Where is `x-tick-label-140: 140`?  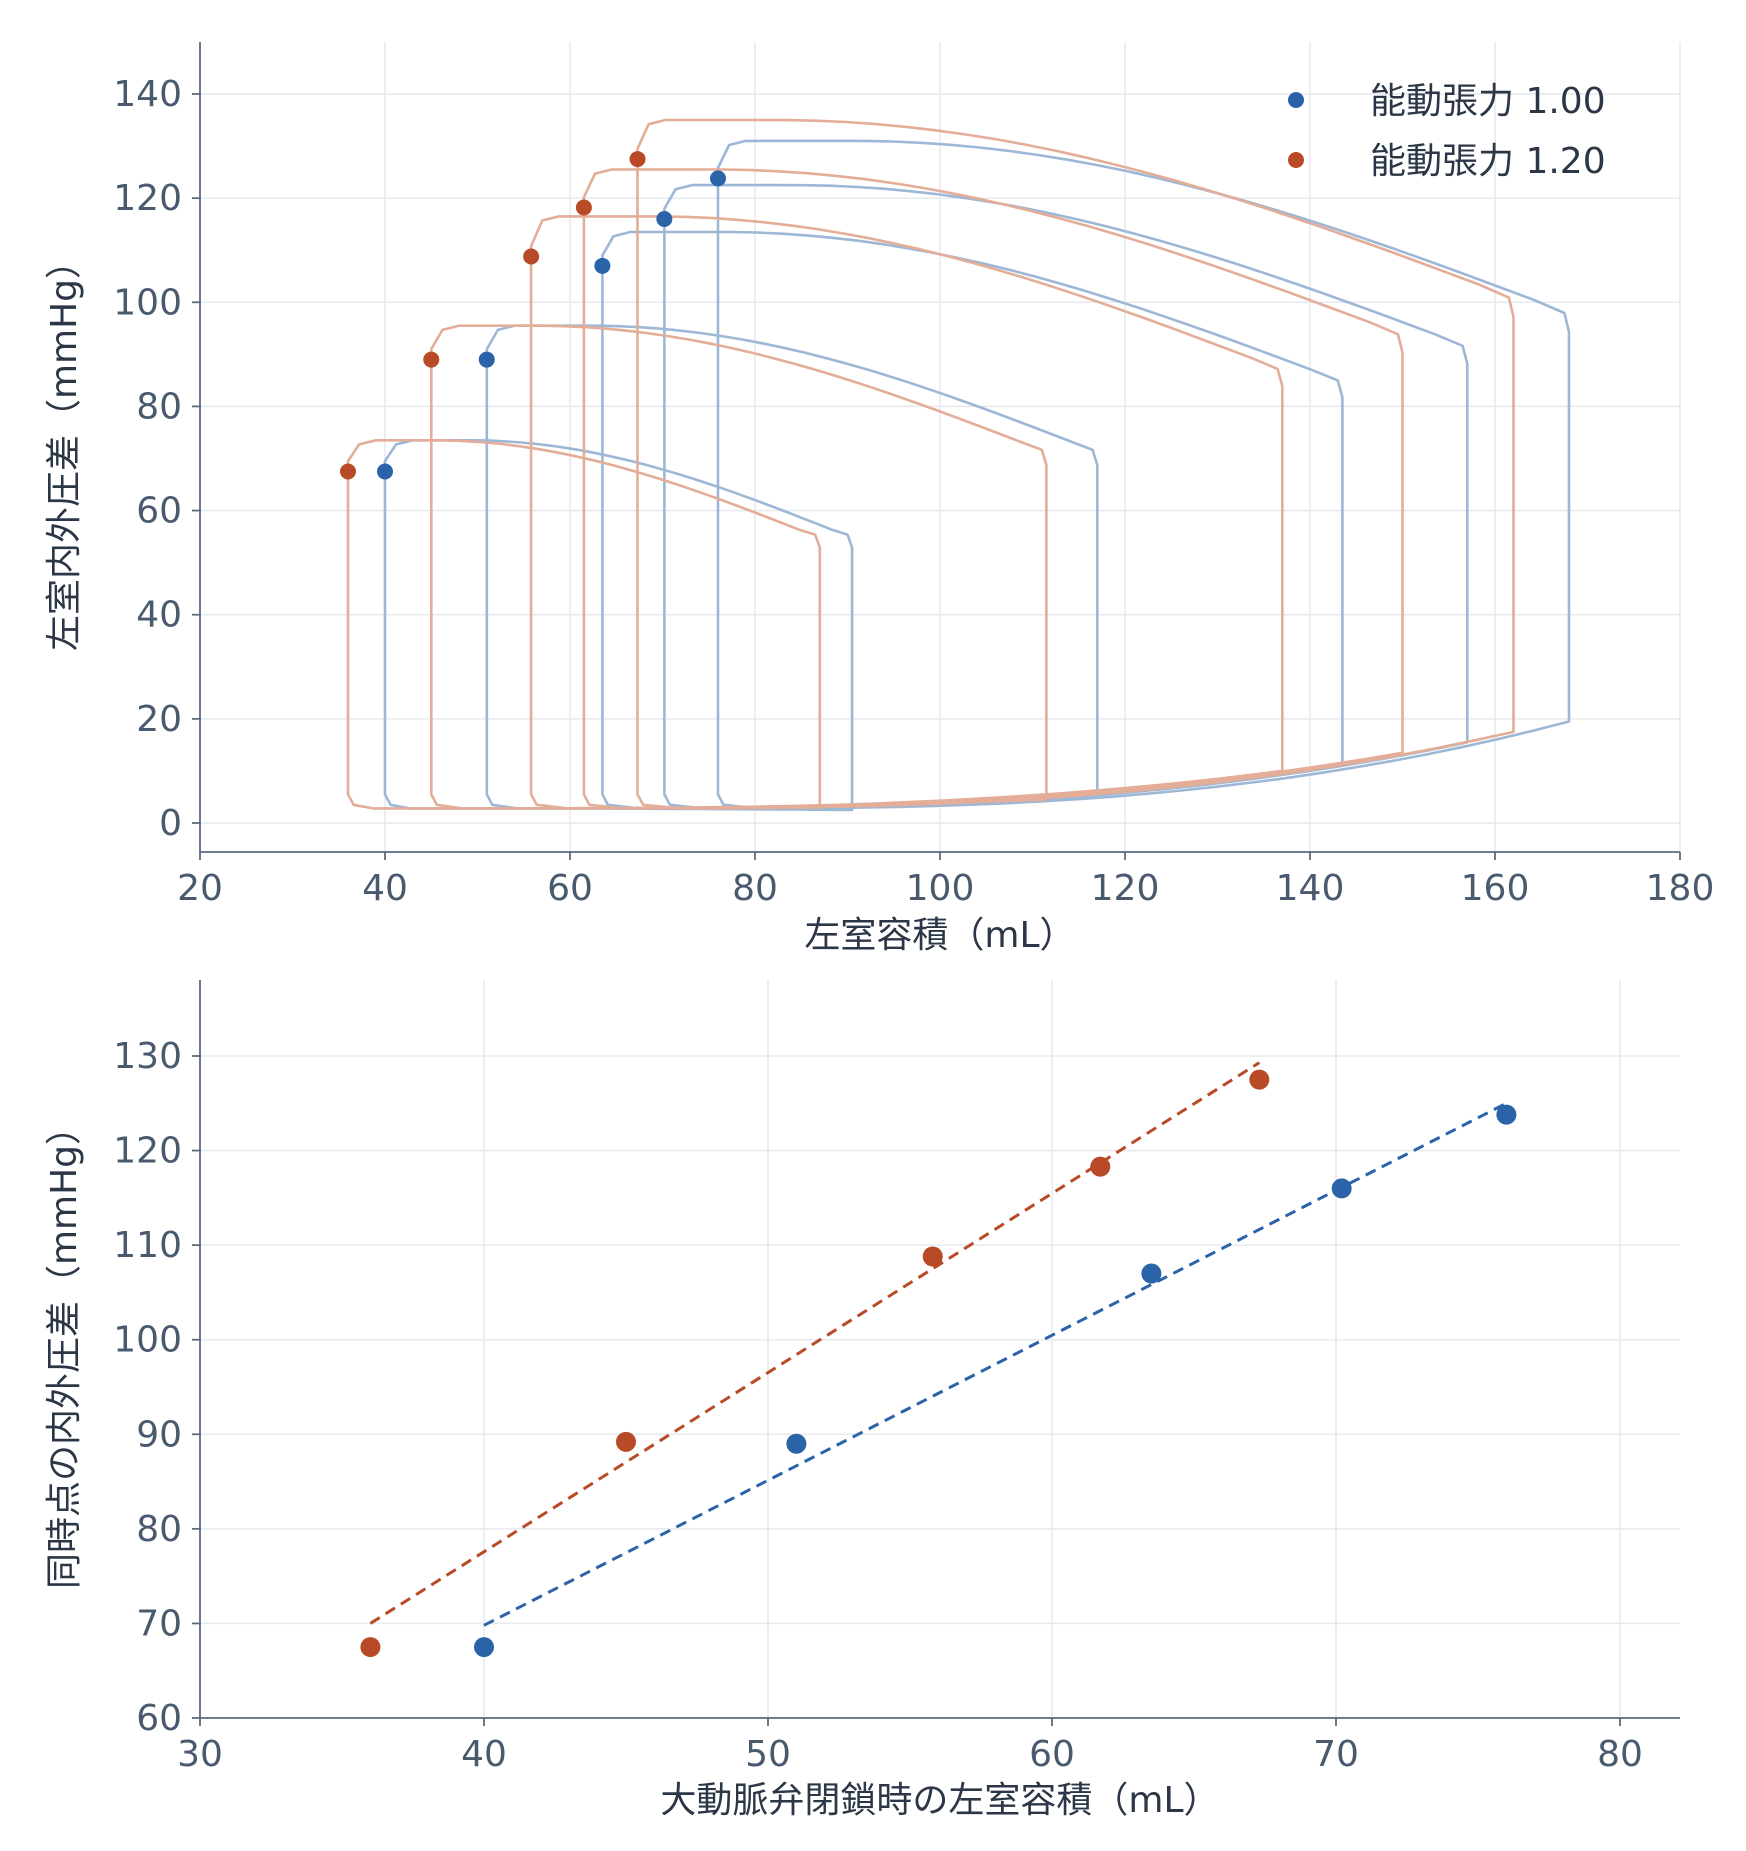
x-tick-label-140: 140 is located at coordinates (1310, 888).